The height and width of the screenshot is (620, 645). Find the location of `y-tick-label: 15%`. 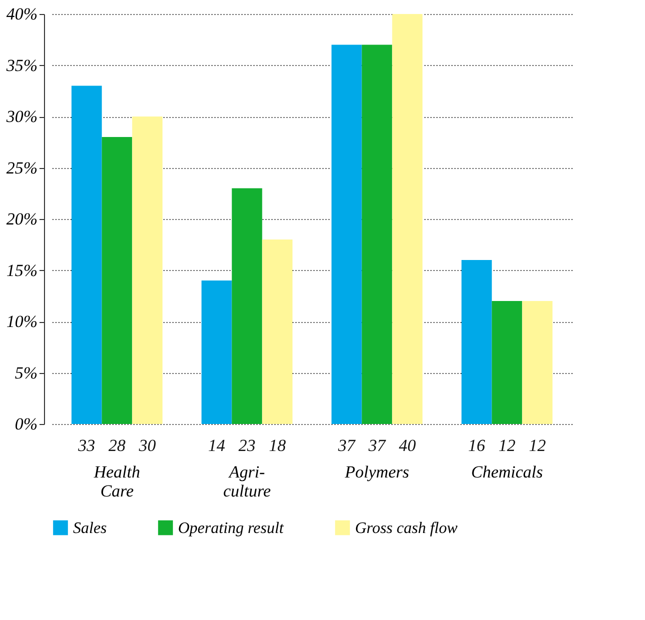

y-tick-label: 15% is located at coordinates (22, 270).